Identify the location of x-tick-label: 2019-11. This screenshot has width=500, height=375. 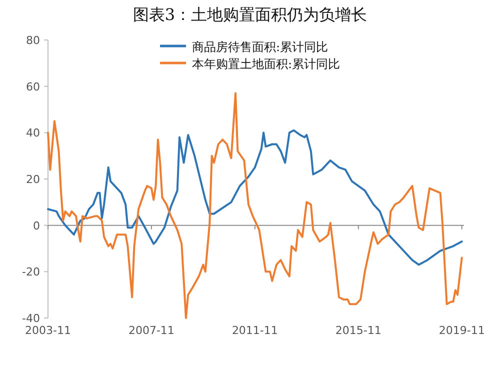
(461, 330).